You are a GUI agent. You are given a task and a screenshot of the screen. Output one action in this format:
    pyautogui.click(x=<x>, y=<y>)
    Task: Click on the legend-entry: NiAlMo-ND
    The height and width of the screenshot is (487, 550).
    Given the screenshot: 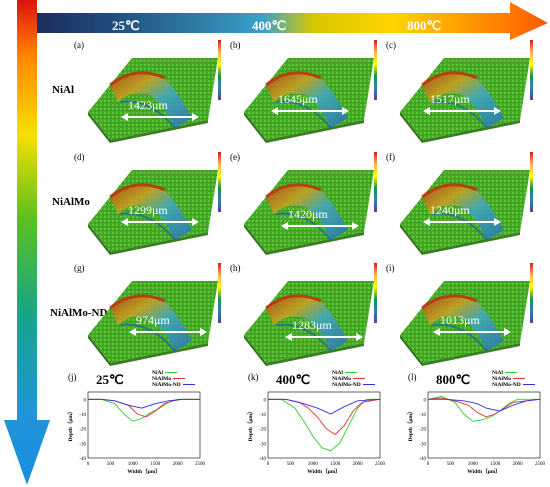 What is the action you would take?
    pyautogui.click(x=173, y=385)
    